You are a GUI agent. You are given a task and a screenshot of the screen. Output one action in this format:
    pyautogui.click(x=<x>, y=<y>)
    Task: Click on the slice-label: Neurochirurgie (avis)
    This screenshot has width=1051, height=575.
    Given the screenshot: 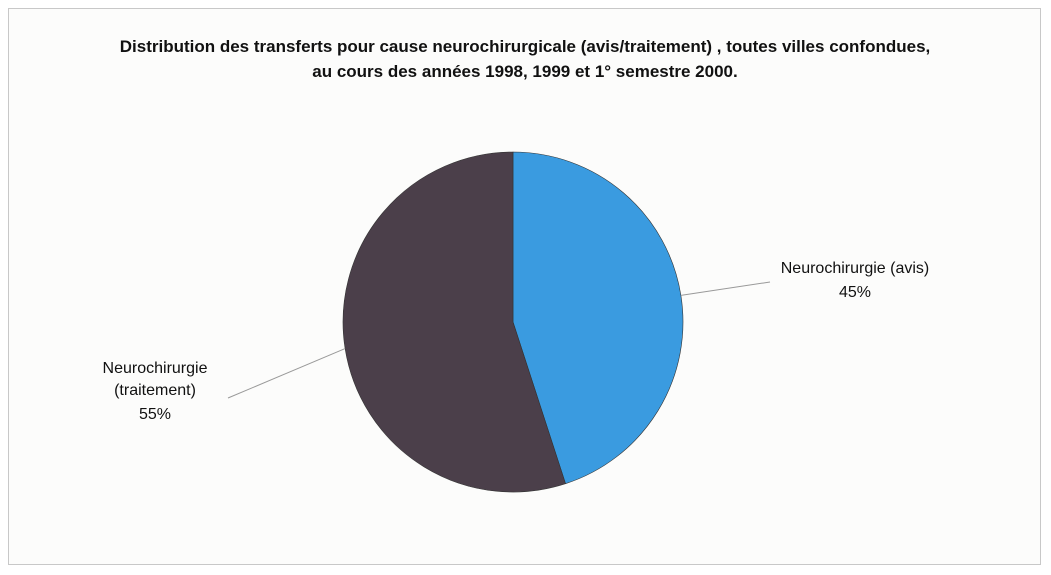 What is the action you would take?
    pyautogui.click(x=855, y=268)
    